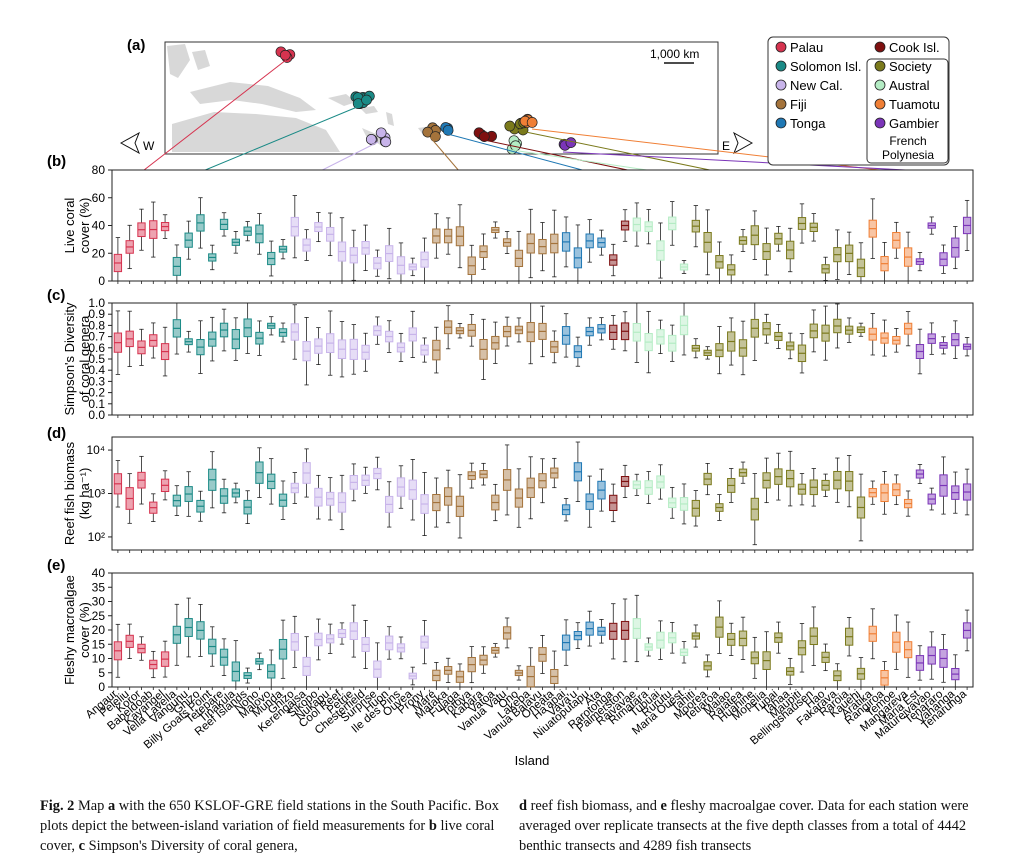 The height and width of the screenshot is (860, 1030). I want to click on y-tick-label: 10, so click(99, 659).